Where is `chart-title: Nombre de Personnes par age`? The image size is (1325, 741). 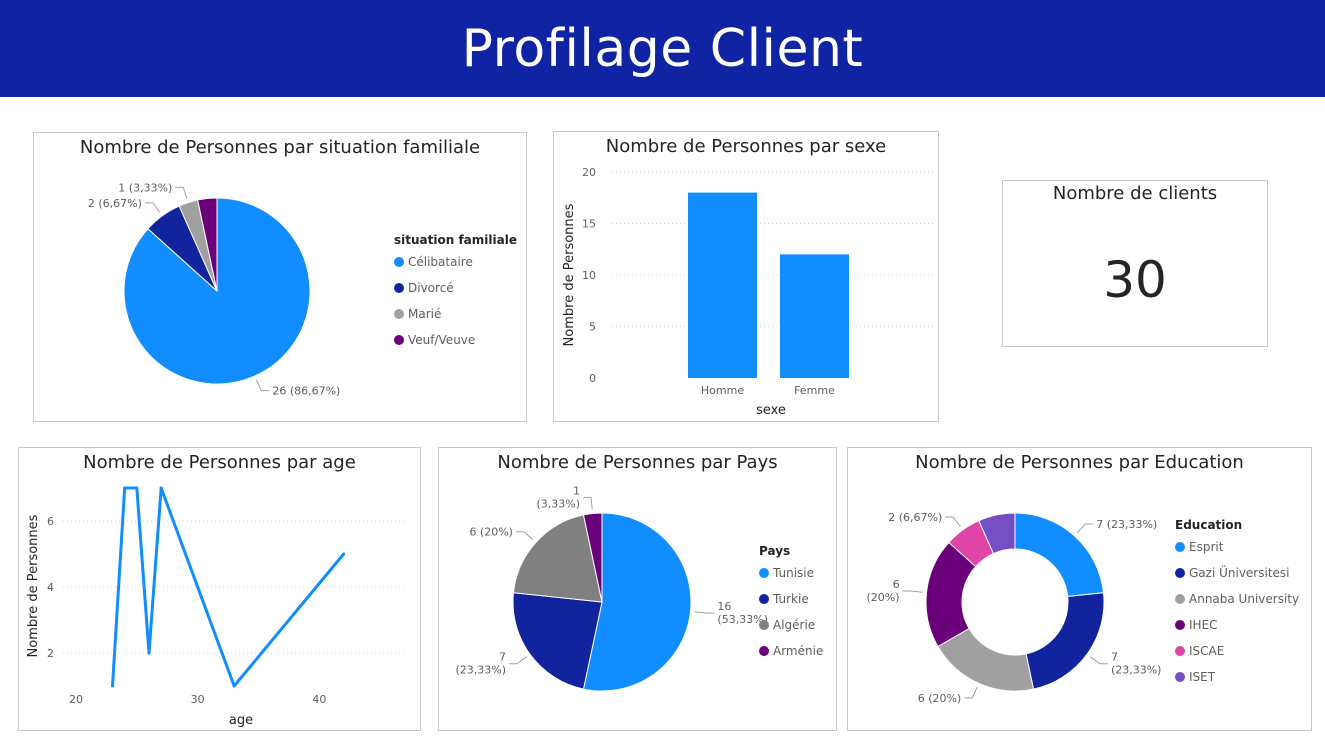 chart-title: Nombre de Personnes par age is located at coordinates (219, 462).